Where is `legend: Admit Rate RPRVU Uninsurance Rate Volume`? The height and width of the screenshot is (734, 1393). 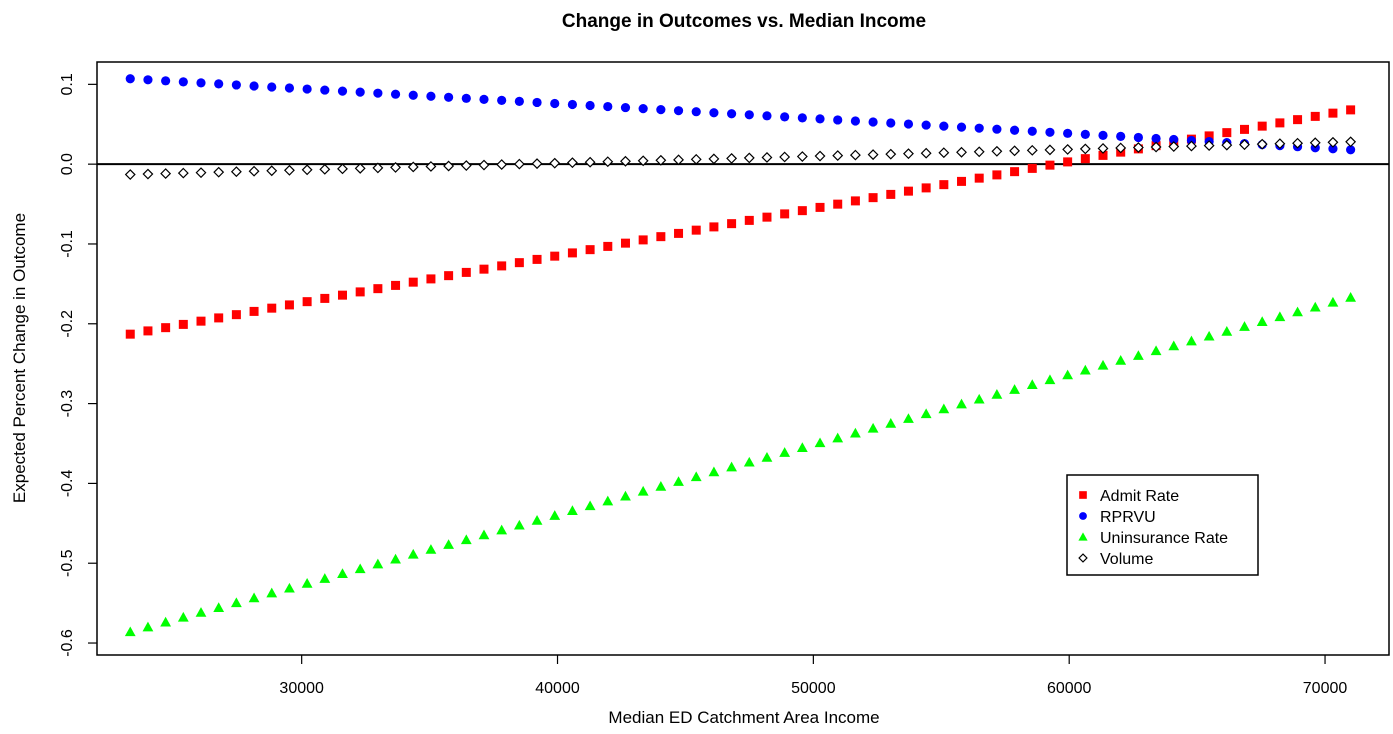 legend: Admit Rate RPRVU Uninsurance Rate Volume is located at coordinates (1162, 525).